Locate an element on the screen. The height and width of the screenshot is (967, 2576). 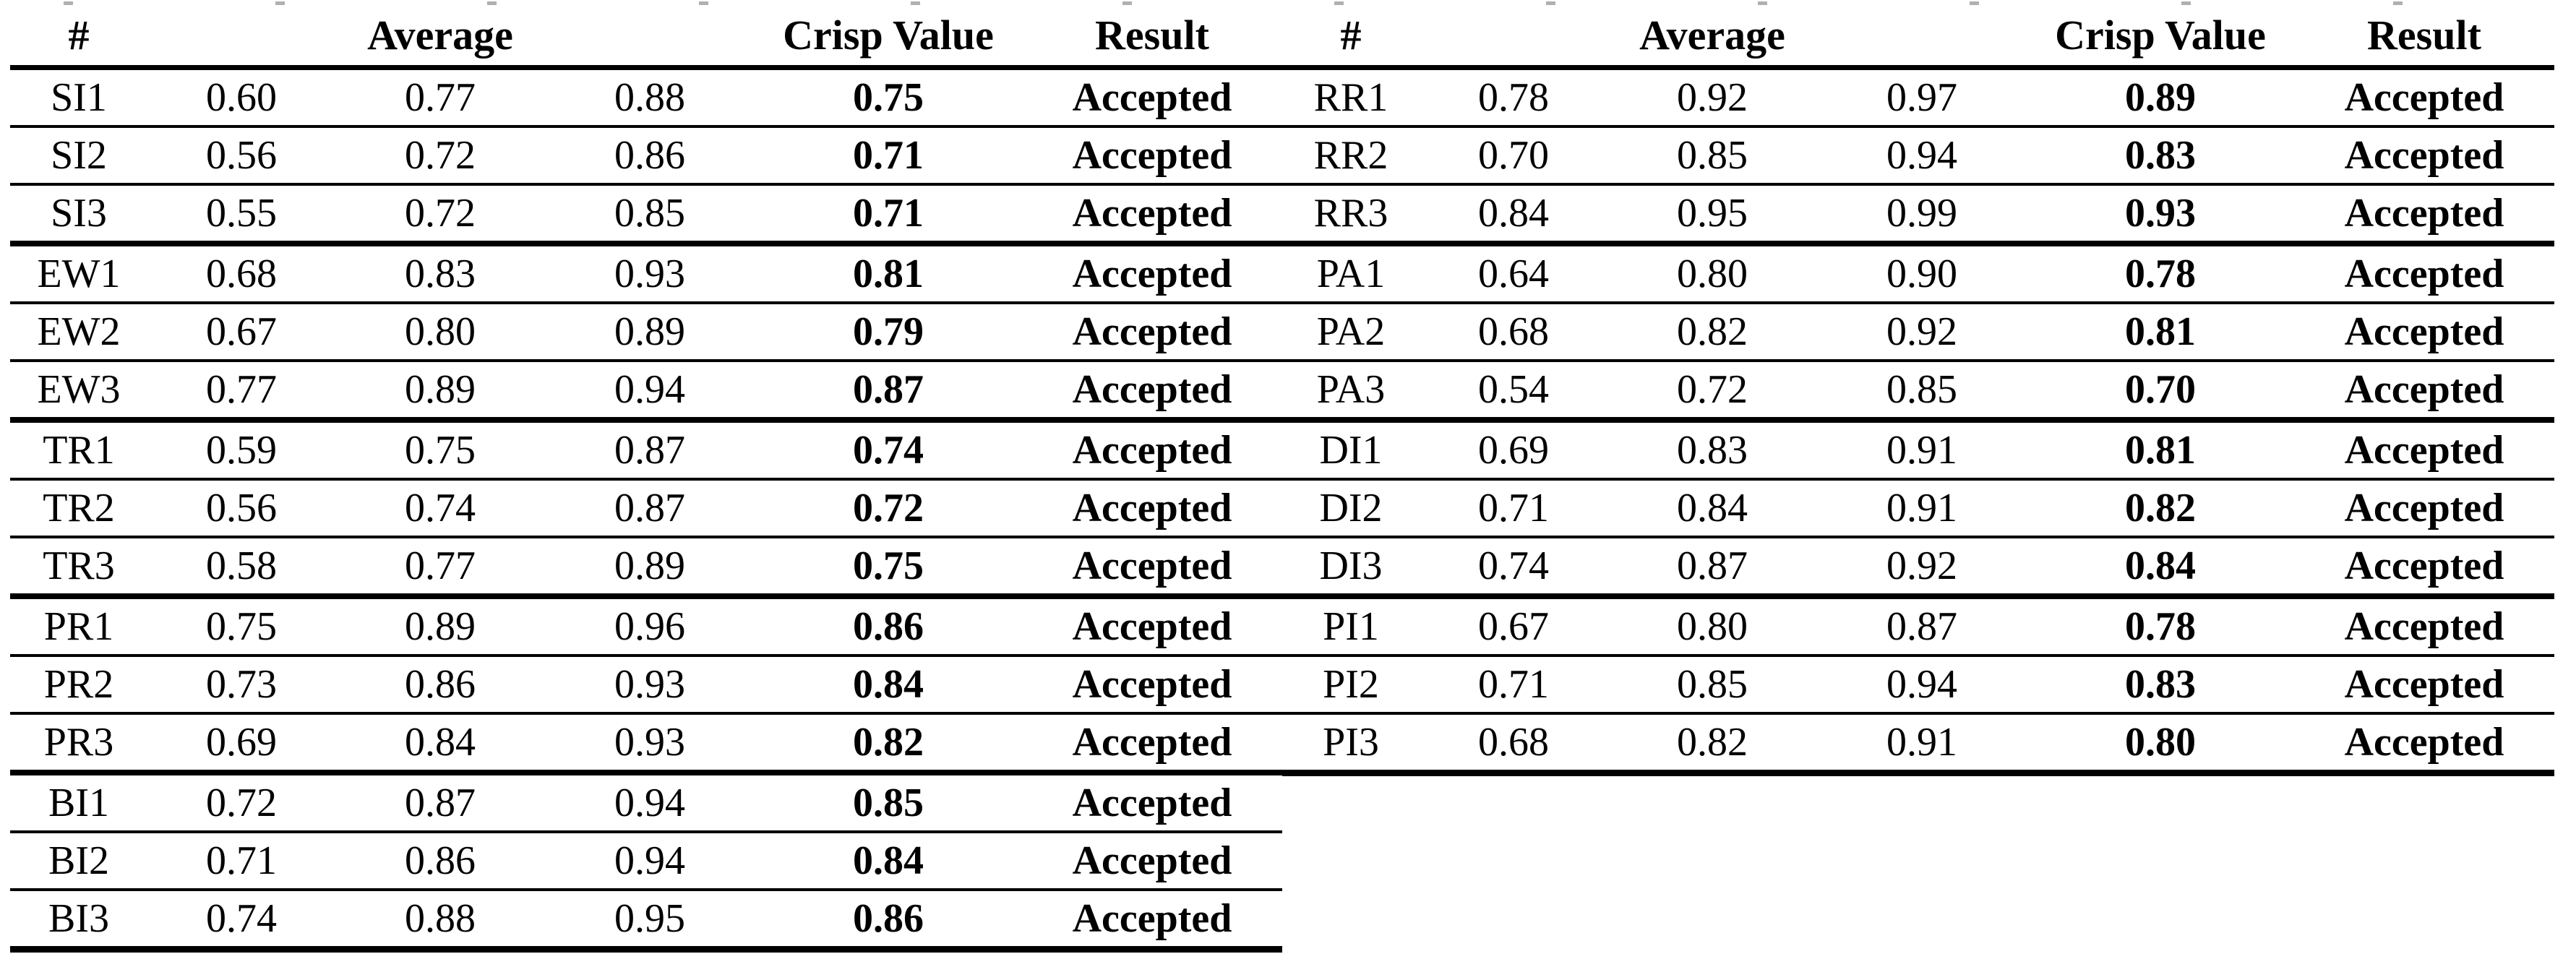
value-cell: 0.95 is located at coordinates (650, 921).